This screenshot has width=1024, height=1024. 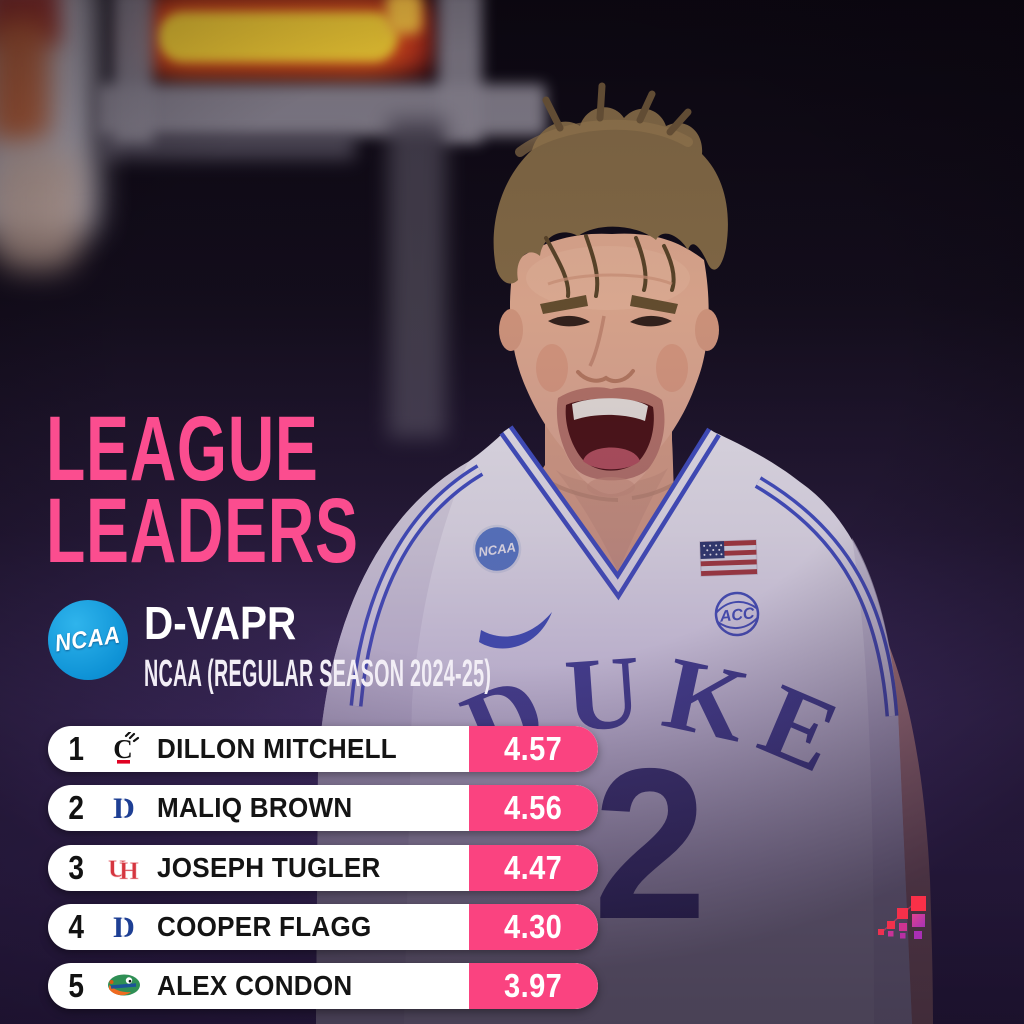 What do you see at coordinates (255, 807) in the screenshot?
I see `player-name: MALIQ BROWN` at bounding box center [255, 807].